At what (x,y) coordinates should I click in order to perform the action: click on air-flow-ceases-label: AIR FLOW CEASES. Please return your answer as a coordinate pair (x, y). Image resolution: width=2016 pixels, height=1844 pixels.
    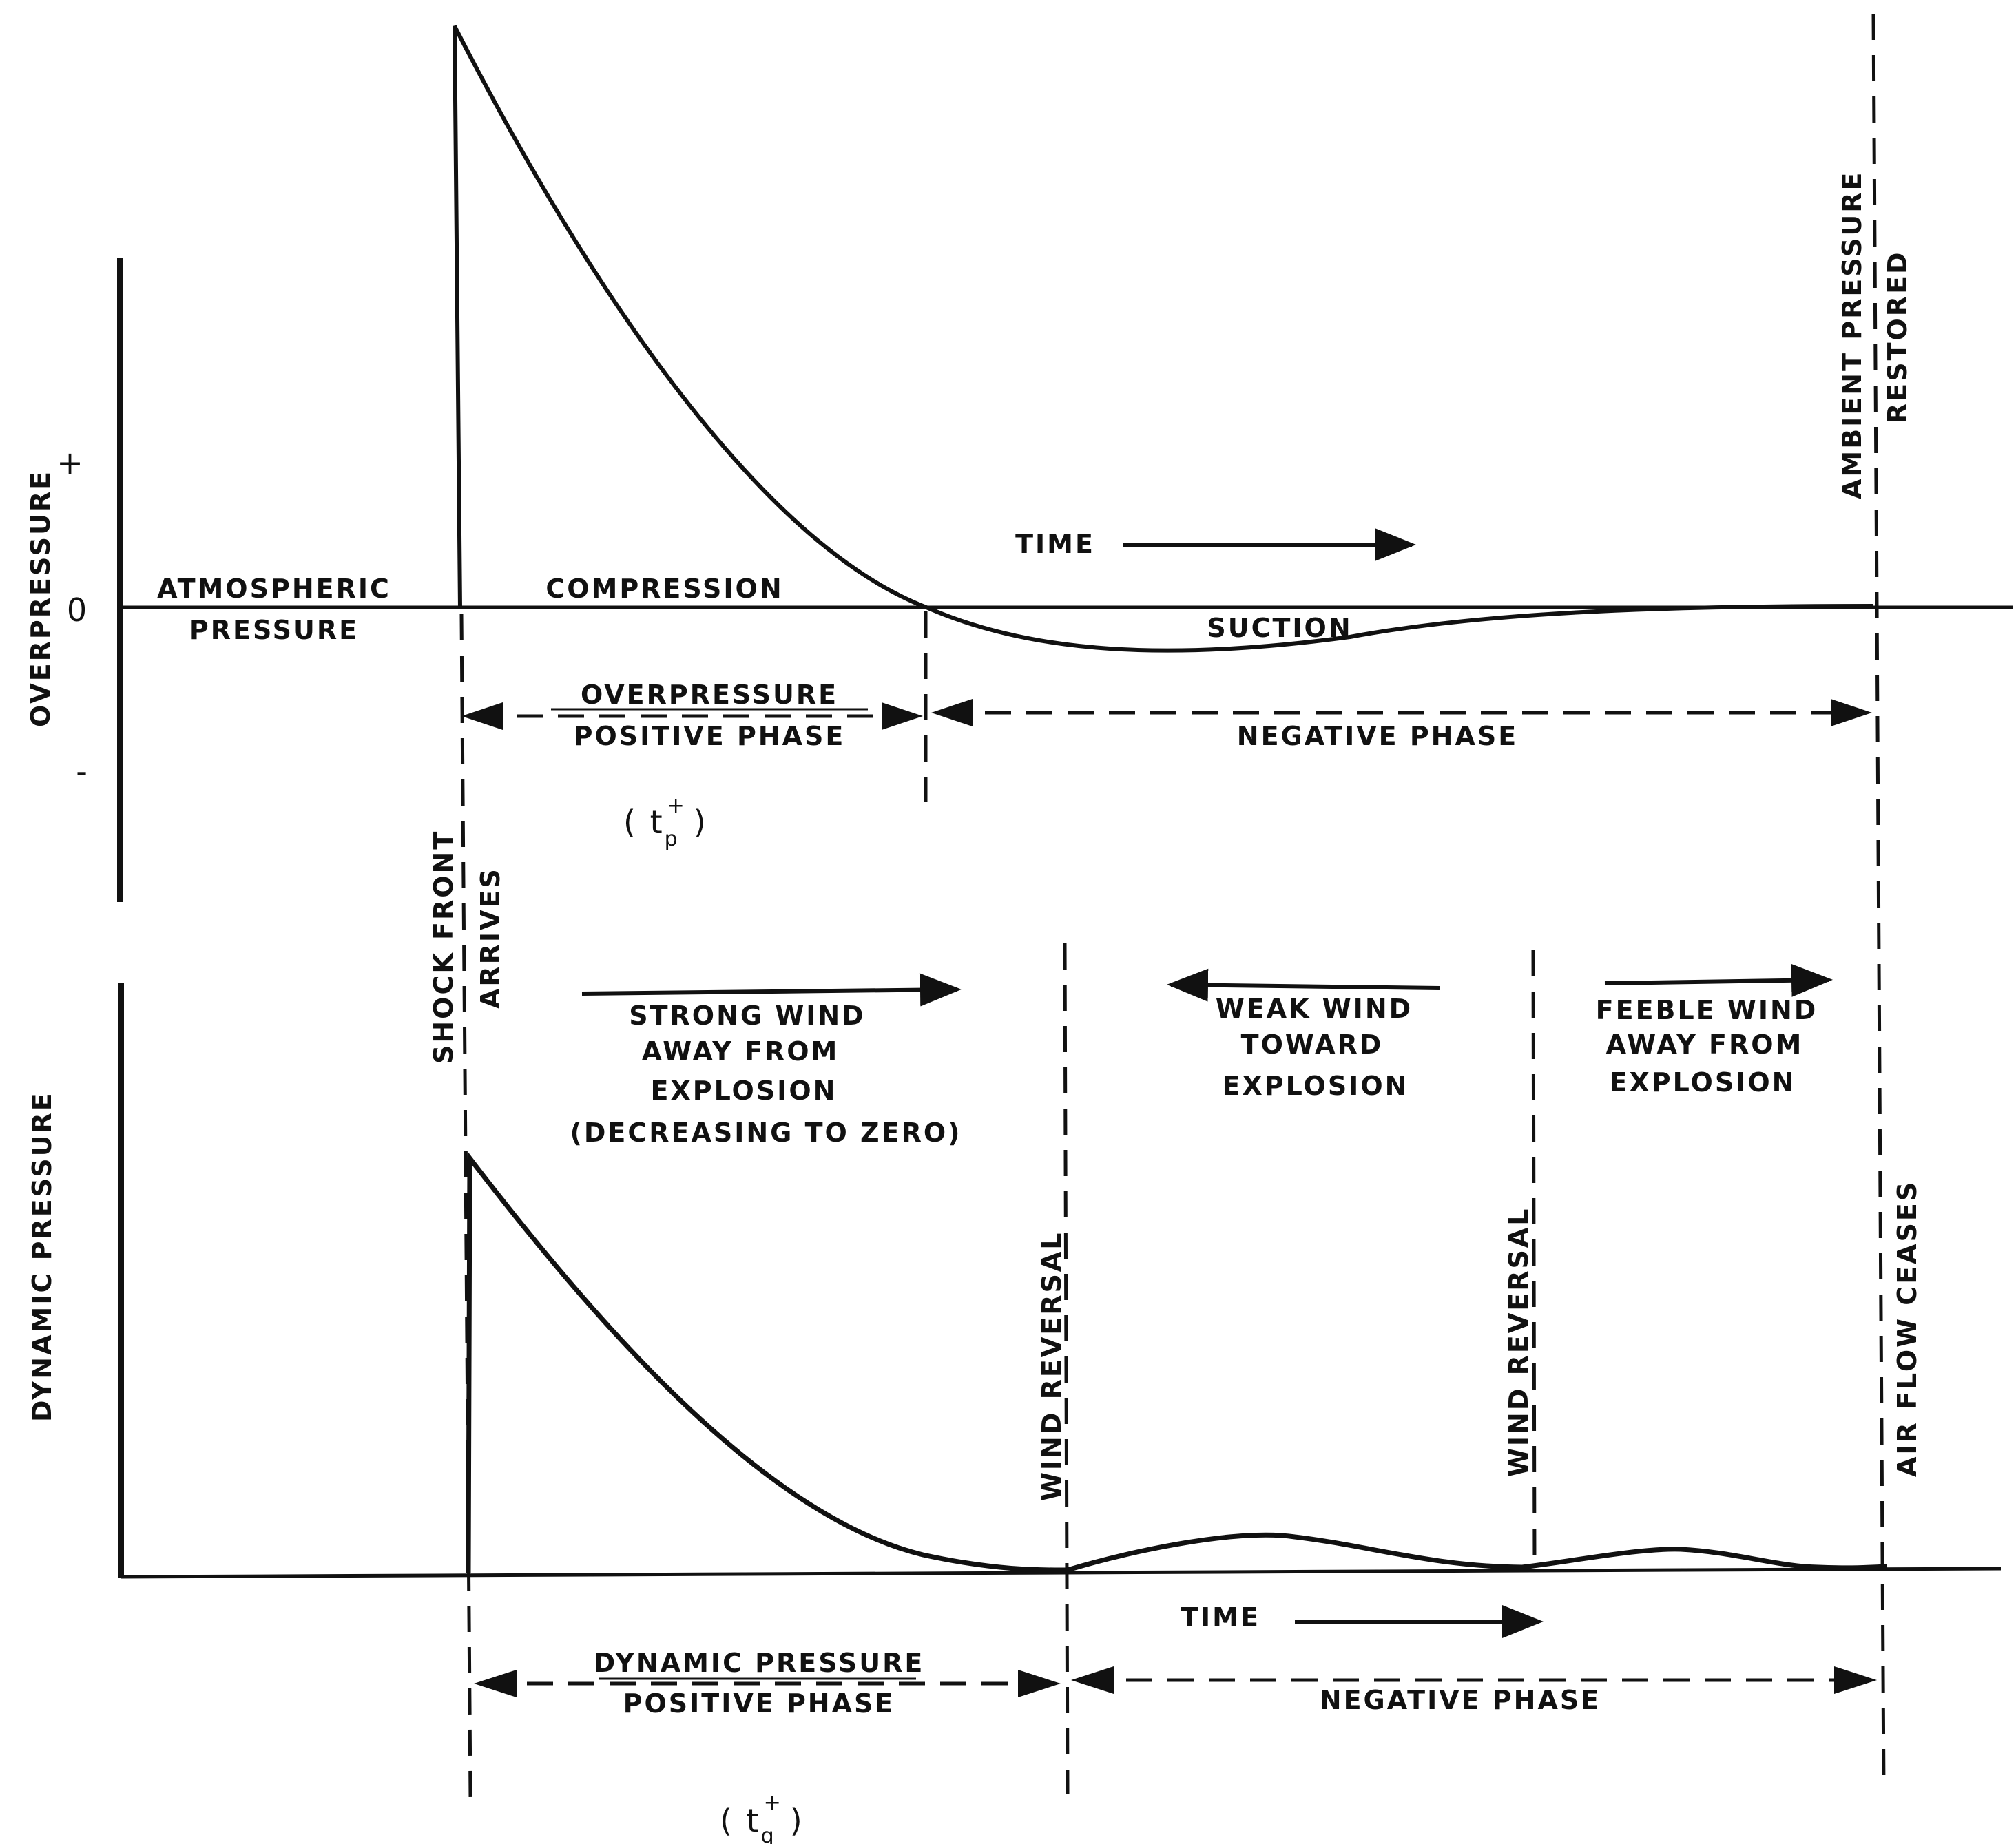
    Looking at the image, I should click on (1907, 1328).